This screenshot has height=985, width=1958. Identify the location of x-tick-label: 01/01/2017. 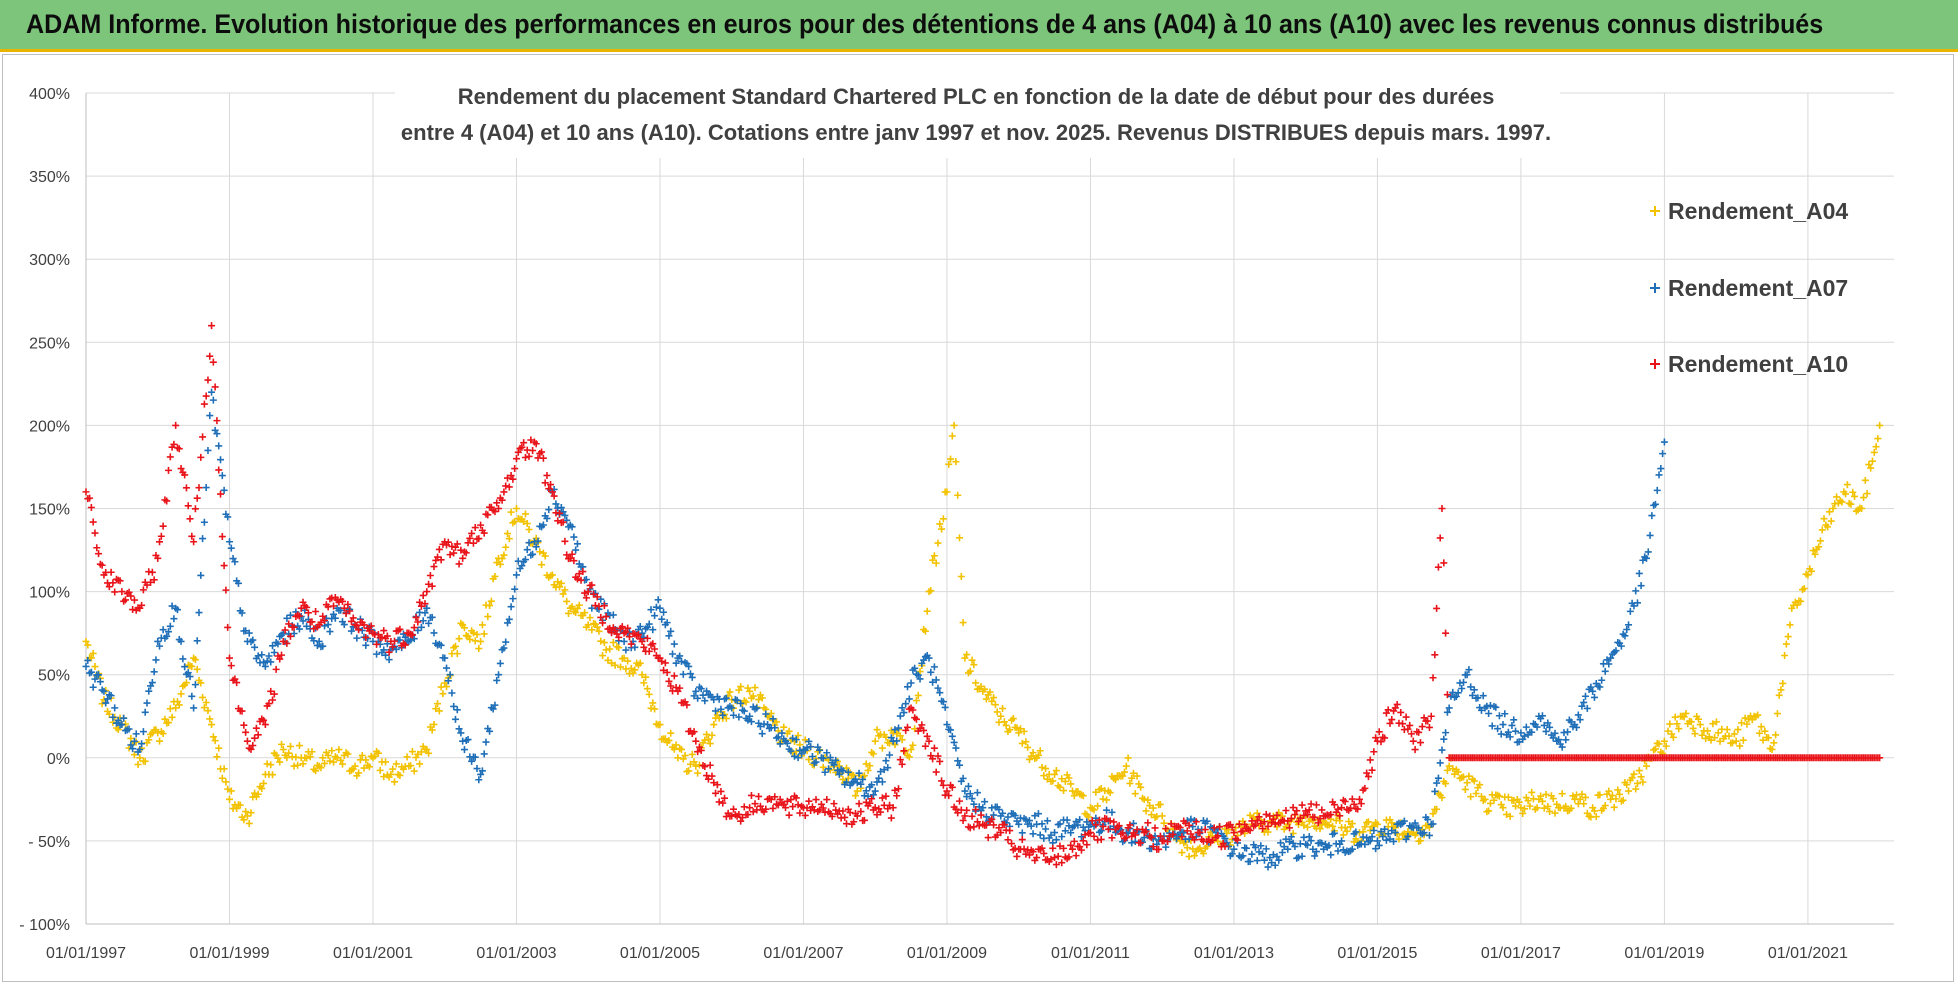
(1521, 953).